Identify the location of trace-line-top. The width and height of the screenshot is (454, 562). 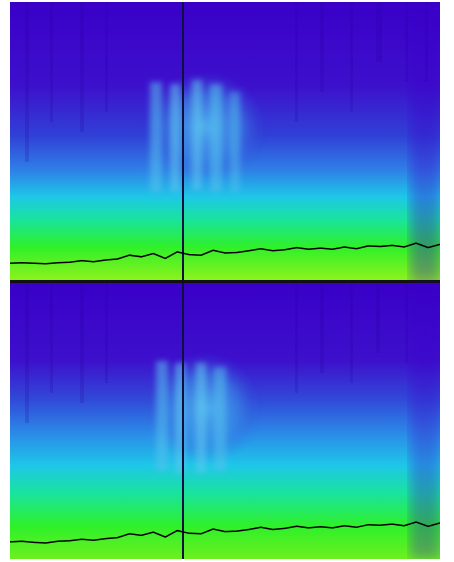
(225, 253).